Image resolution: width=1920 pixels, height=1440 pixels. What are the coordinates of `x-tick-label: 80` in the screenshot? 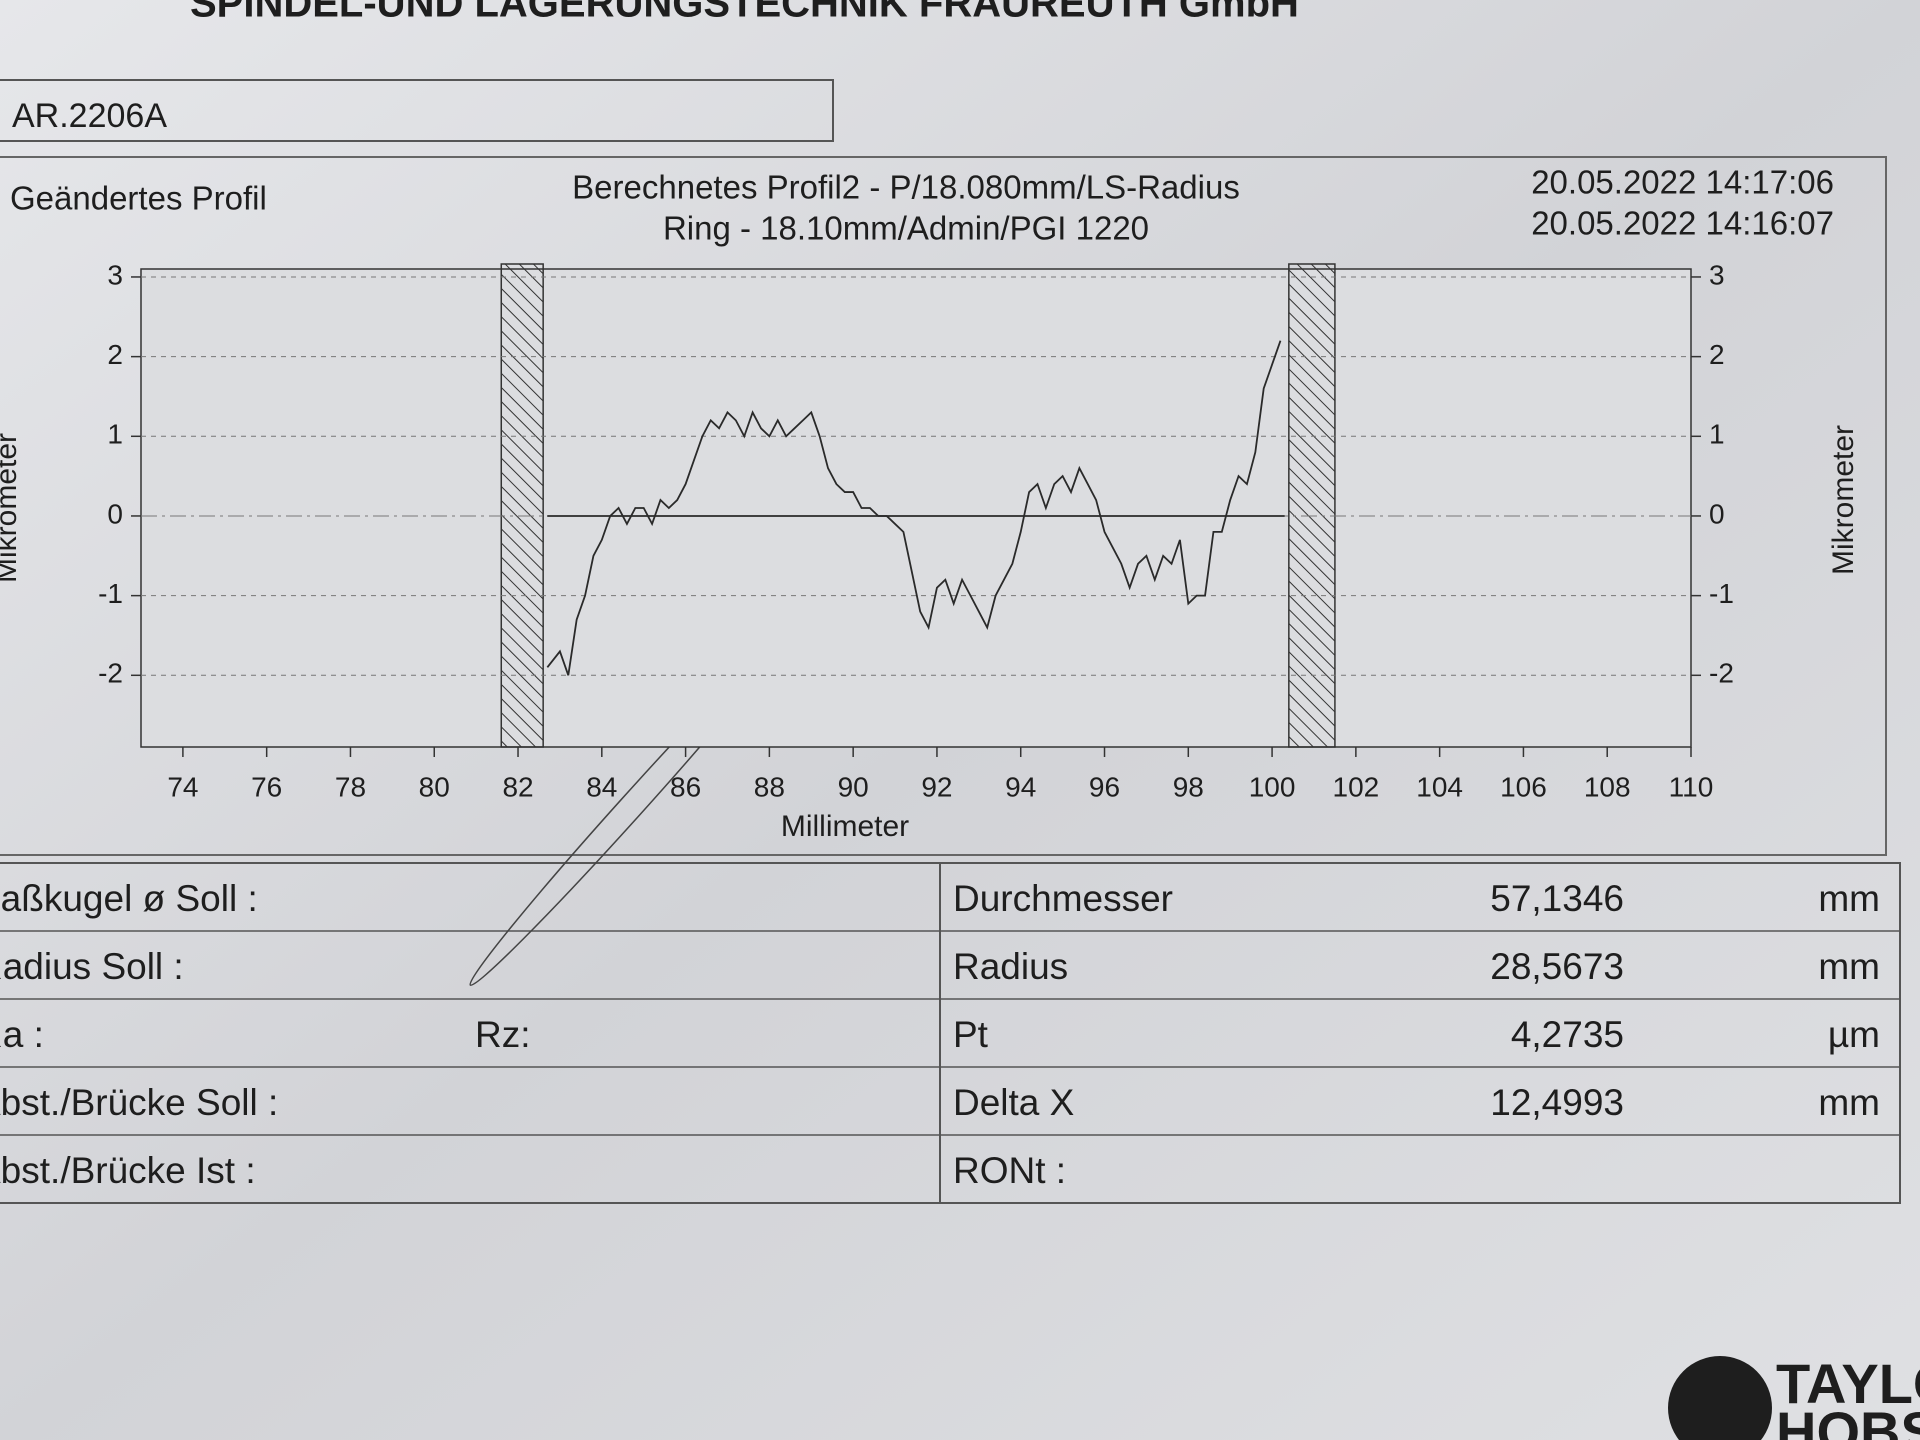 It's located at (434, 786).